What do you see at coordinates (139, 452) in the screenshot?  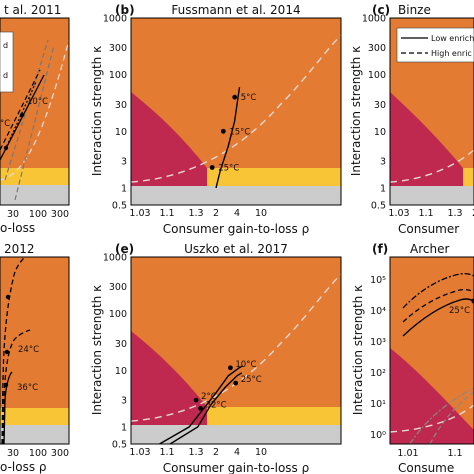 I see `x-tick-label: 1.03` at bounding box center [139, 452].